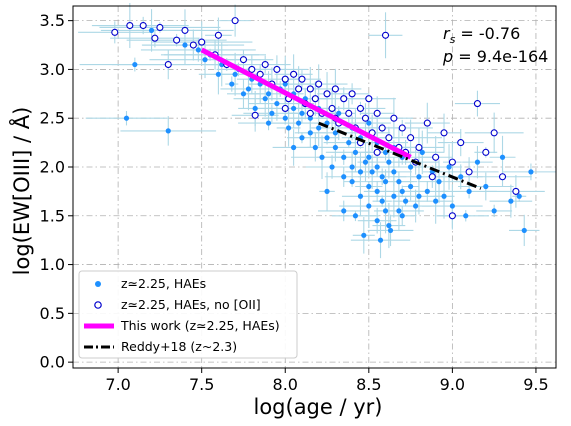 The height and width of the screenshot is (426, 571). I want to click on legend-box, so click(188, 314).